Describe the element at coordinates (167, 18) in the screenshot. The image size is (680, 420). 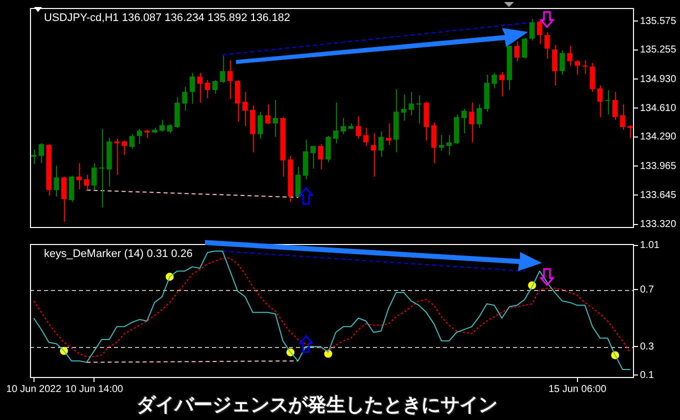
I see `chart-title: USDJPY-cd,H1 136.087 136.234 135.892 136.182` at that location.